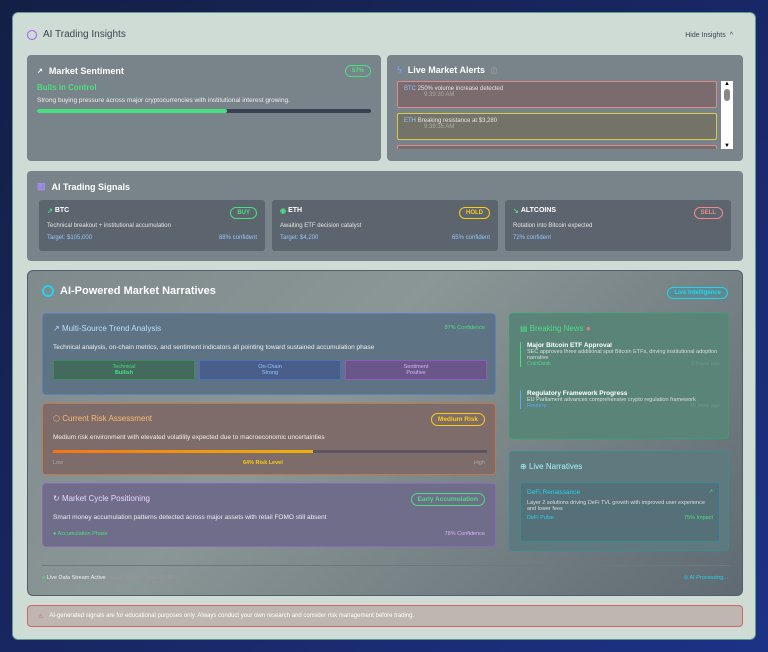 Image resolution: width=768 pixels, height=652 pixels. I want to click on chevron-up-icon: ^, so click(731, 35).